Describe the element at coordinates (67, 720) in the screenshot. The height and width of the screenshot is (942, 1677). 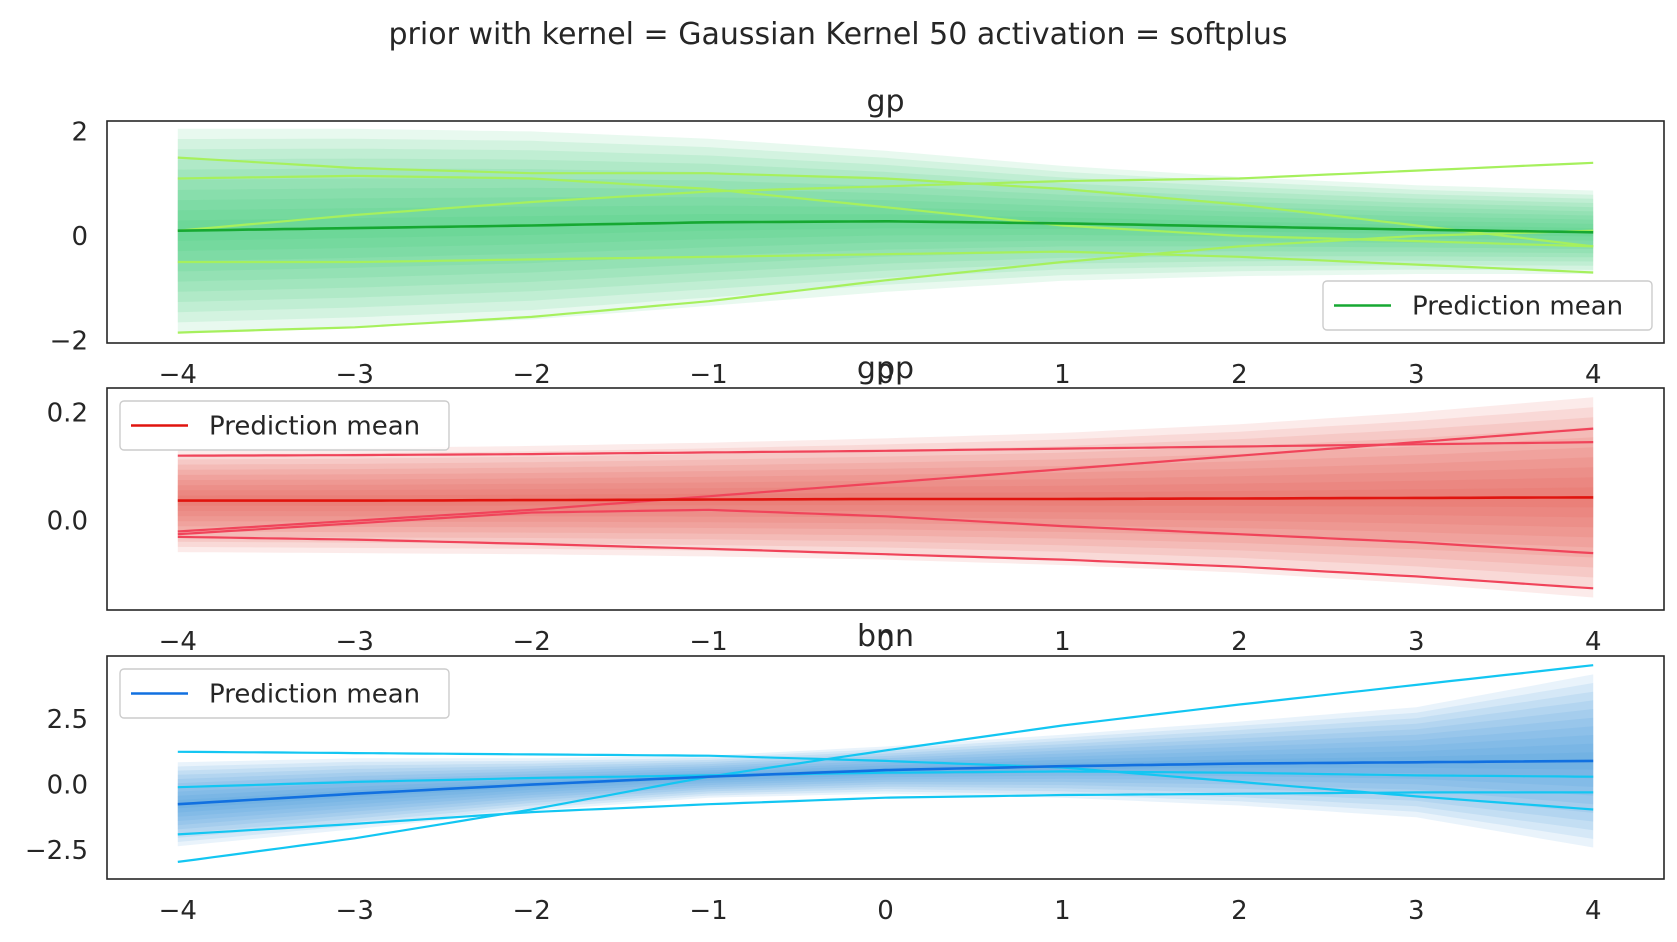
I see `y-tick-label: 2.5` at that location.